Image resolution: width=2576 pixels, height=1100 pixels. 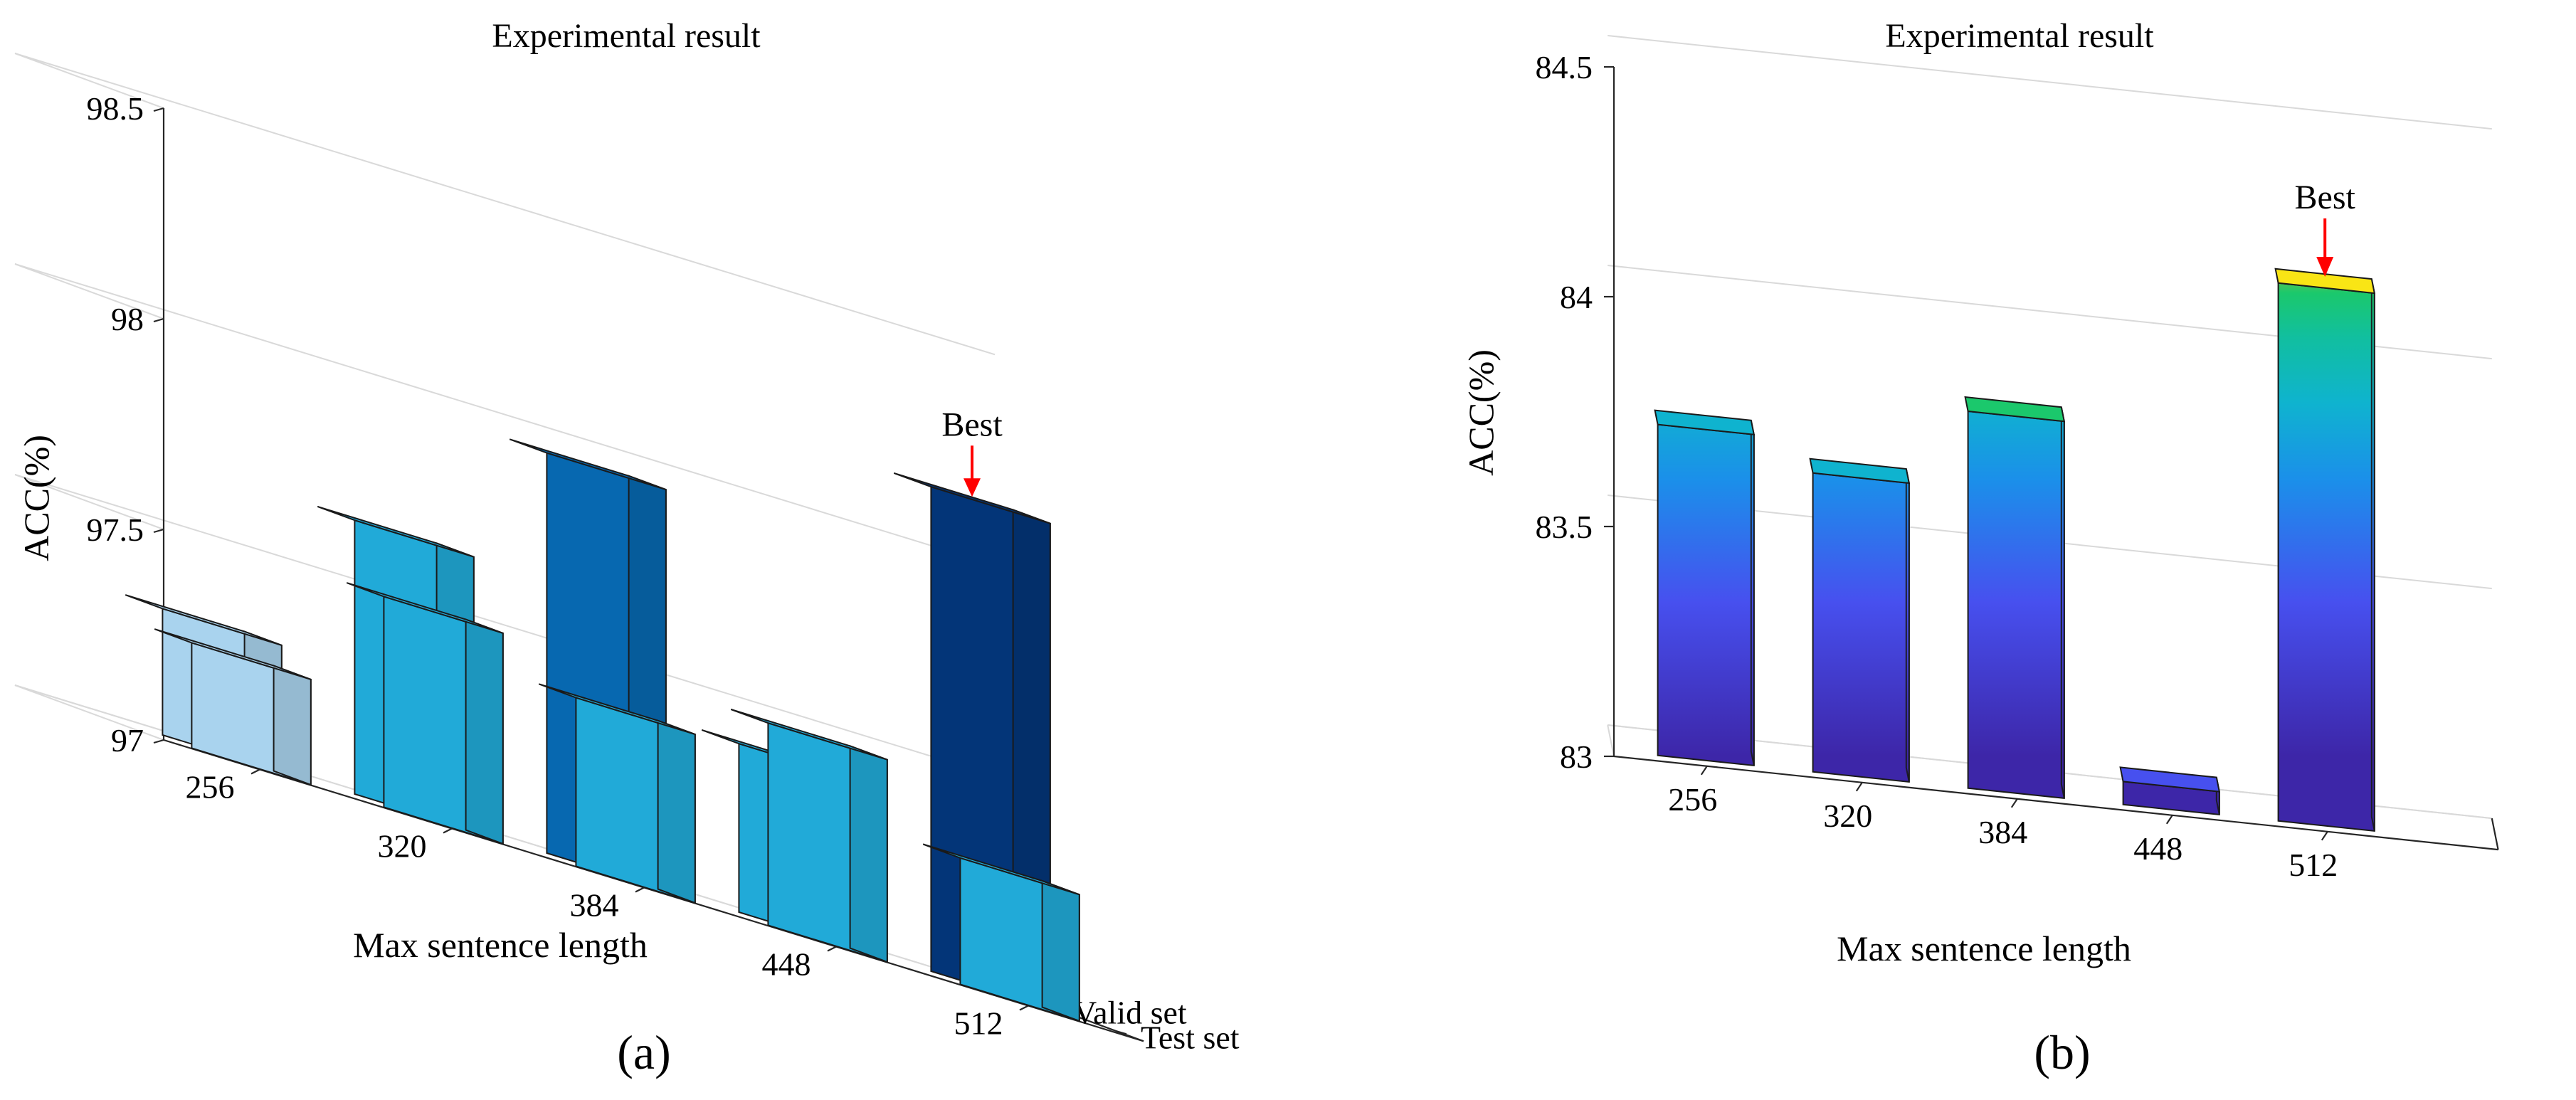 What do you see at coordinates (1130, 1012) in the screenshot?
I see `chart-a-depthtick-label: Valid set` at bounding box center [1130, 1012].